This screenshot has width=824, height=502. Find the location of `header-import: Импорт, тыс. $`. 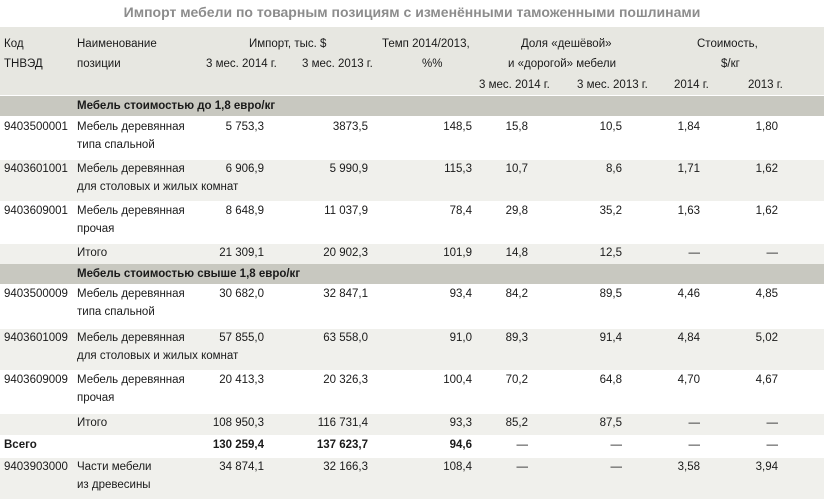

header-import: Импорт, тыс. $ is located at coordinates (288, 44).